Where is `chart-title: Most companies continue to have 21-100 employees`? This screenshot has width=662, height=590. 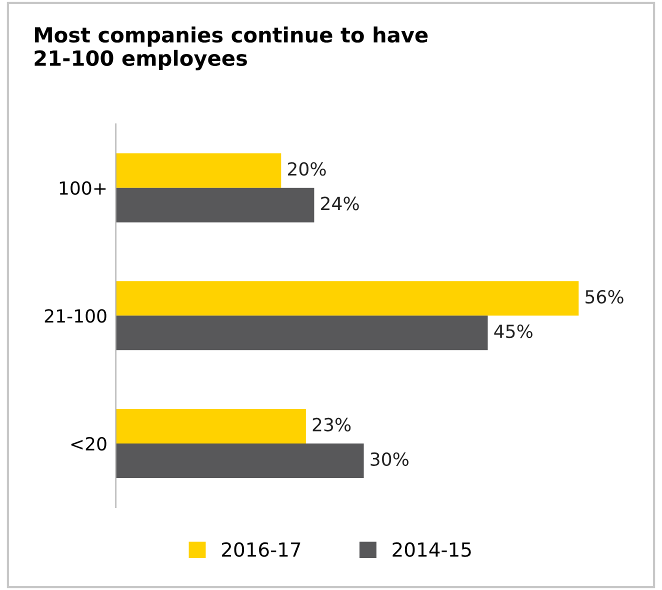
chart-title: Most companies continue to have 21-100 employees is located at coordinates (231, 48).